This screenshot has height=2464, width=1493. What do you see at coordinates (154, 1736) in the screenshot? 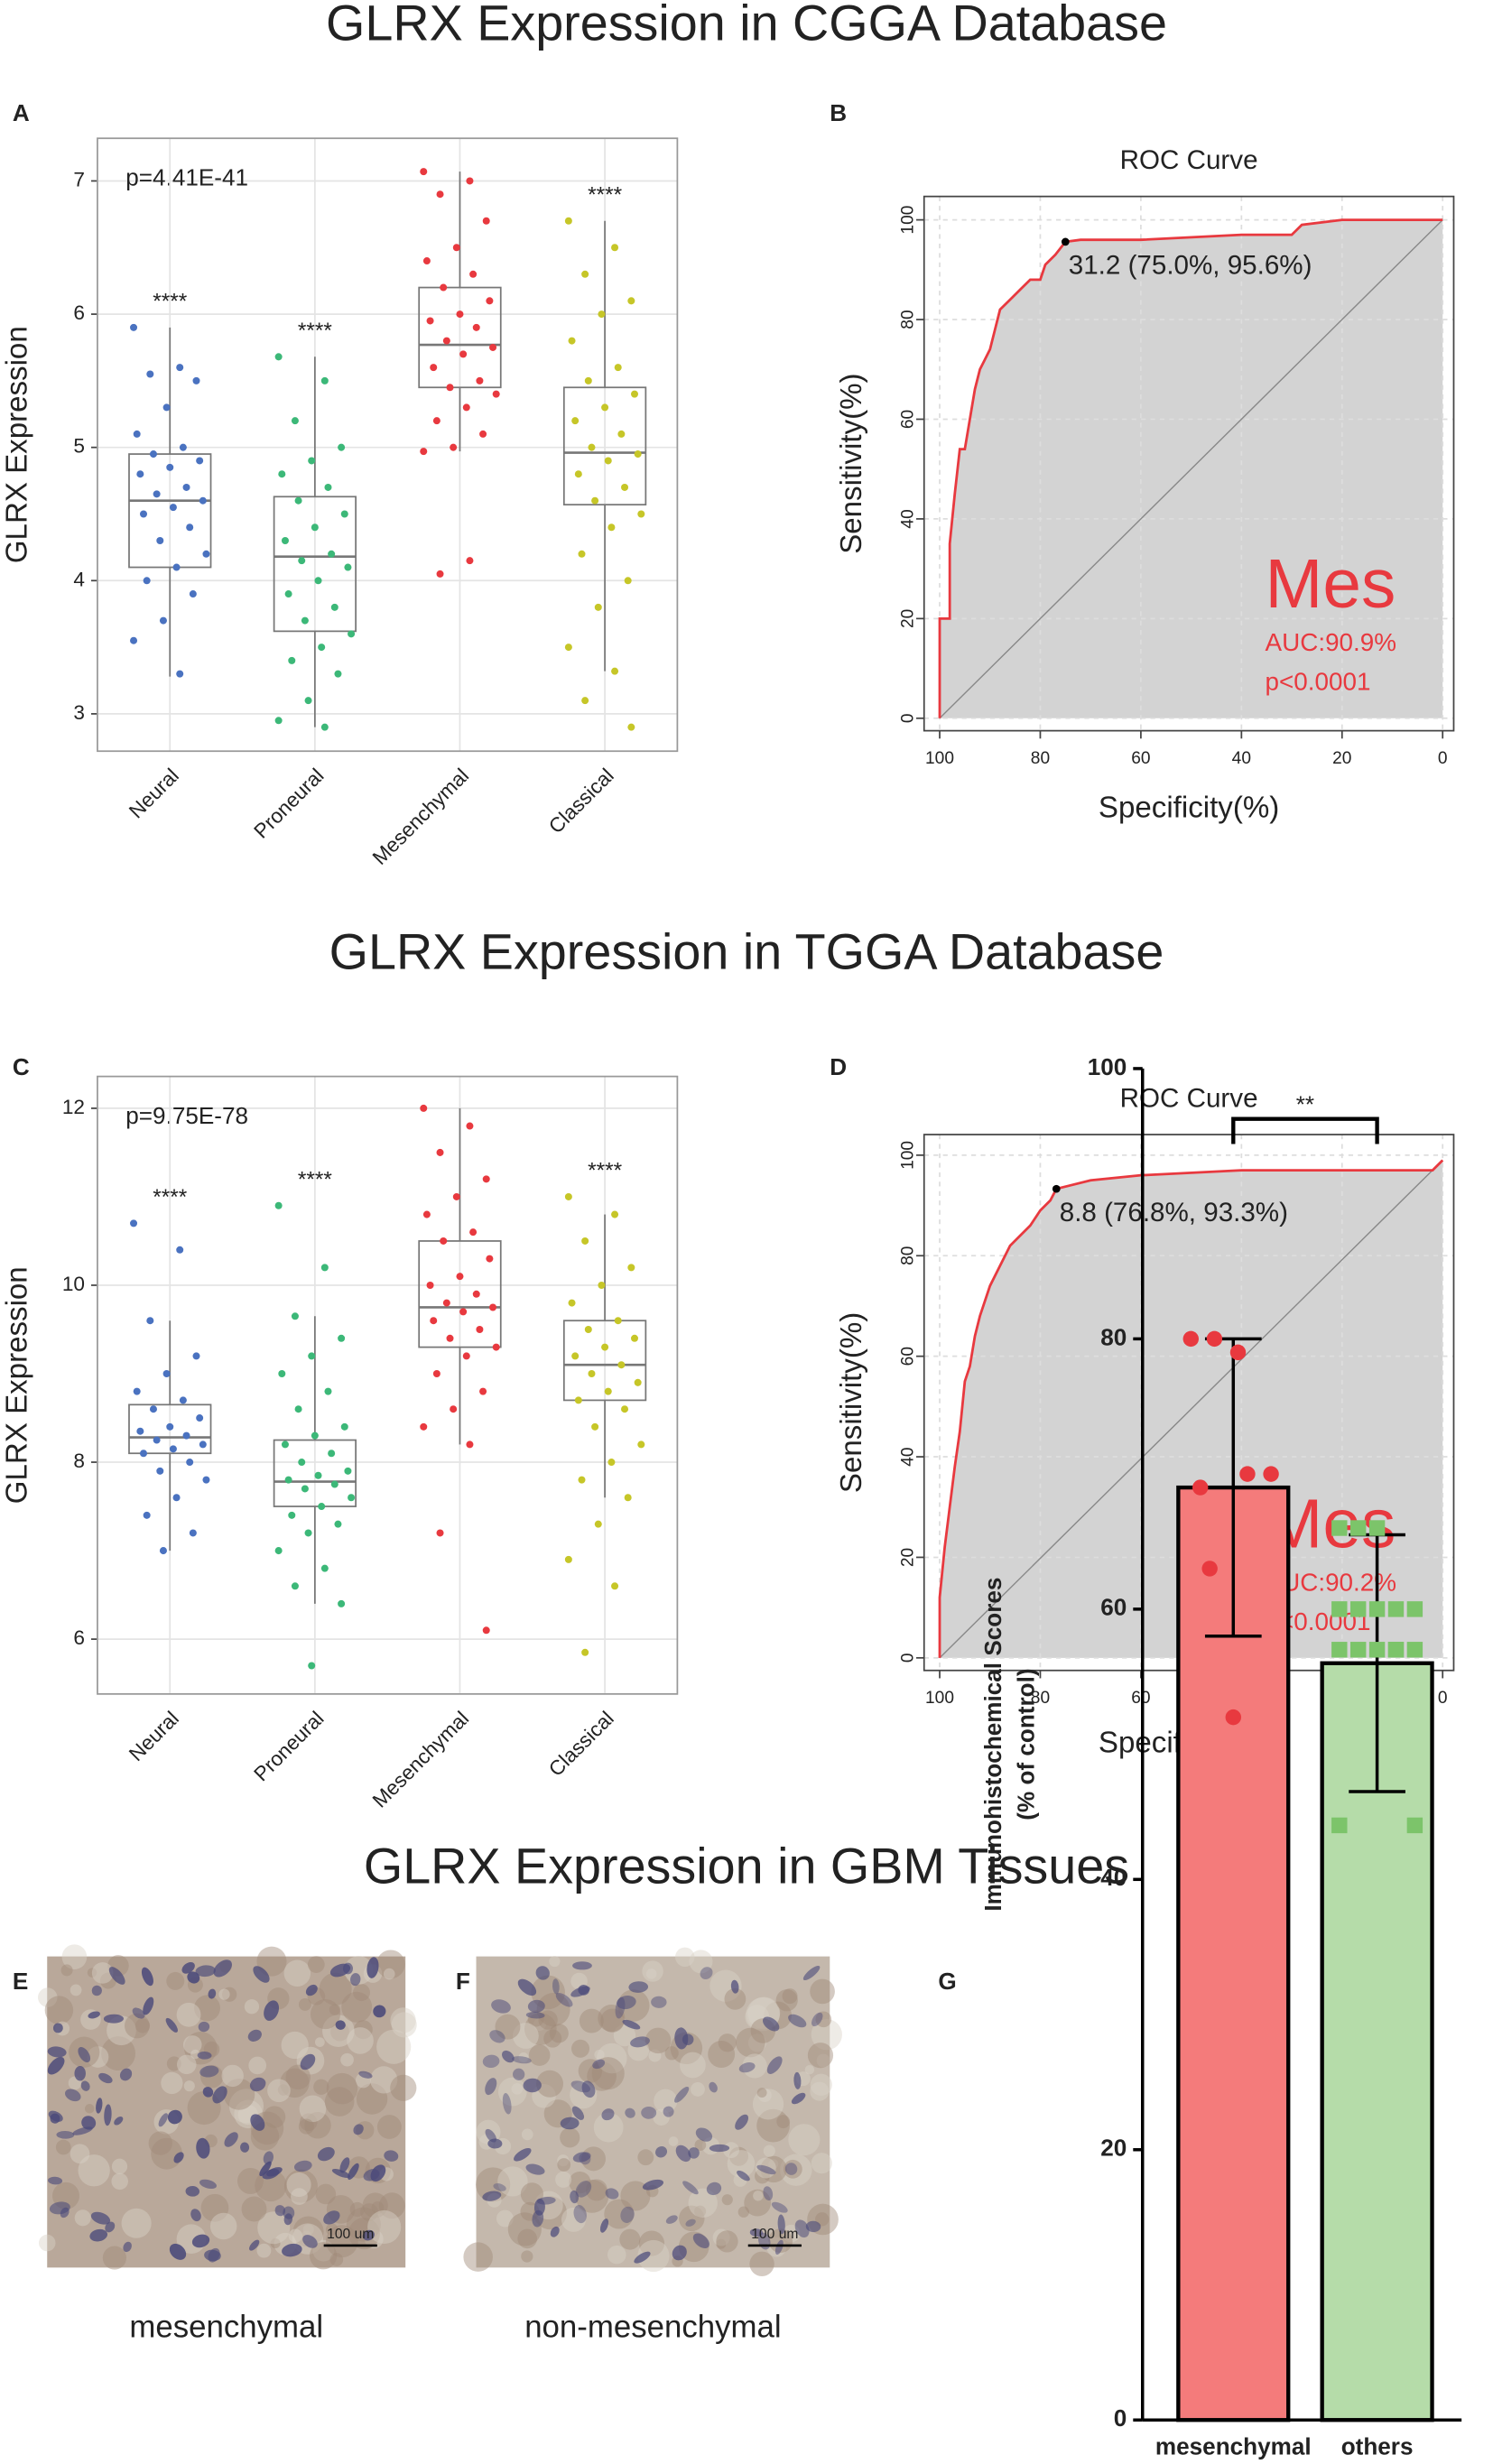
I see `x-tick-label: Neural` at bounding box center [154, 1736].